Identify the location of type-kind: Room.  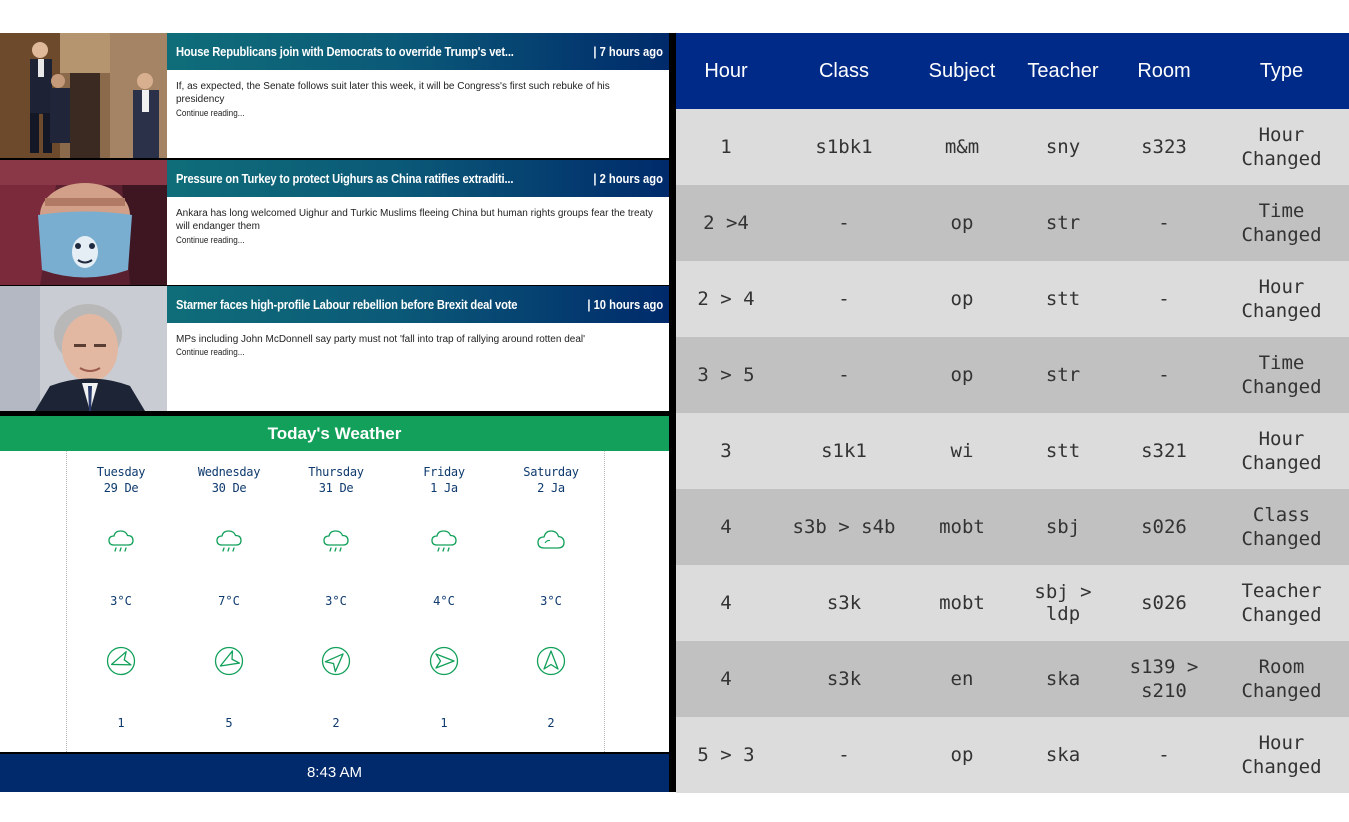
(1281, 667).